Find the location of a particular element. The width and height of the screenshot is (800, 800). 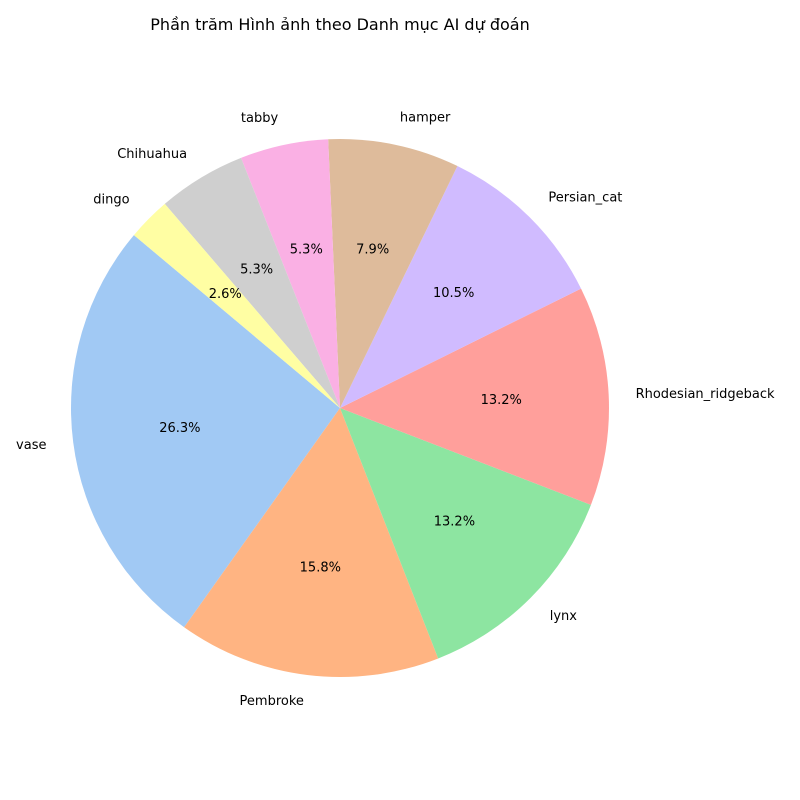

pie-slice-chihuahua is located at coordinates (252, 282).